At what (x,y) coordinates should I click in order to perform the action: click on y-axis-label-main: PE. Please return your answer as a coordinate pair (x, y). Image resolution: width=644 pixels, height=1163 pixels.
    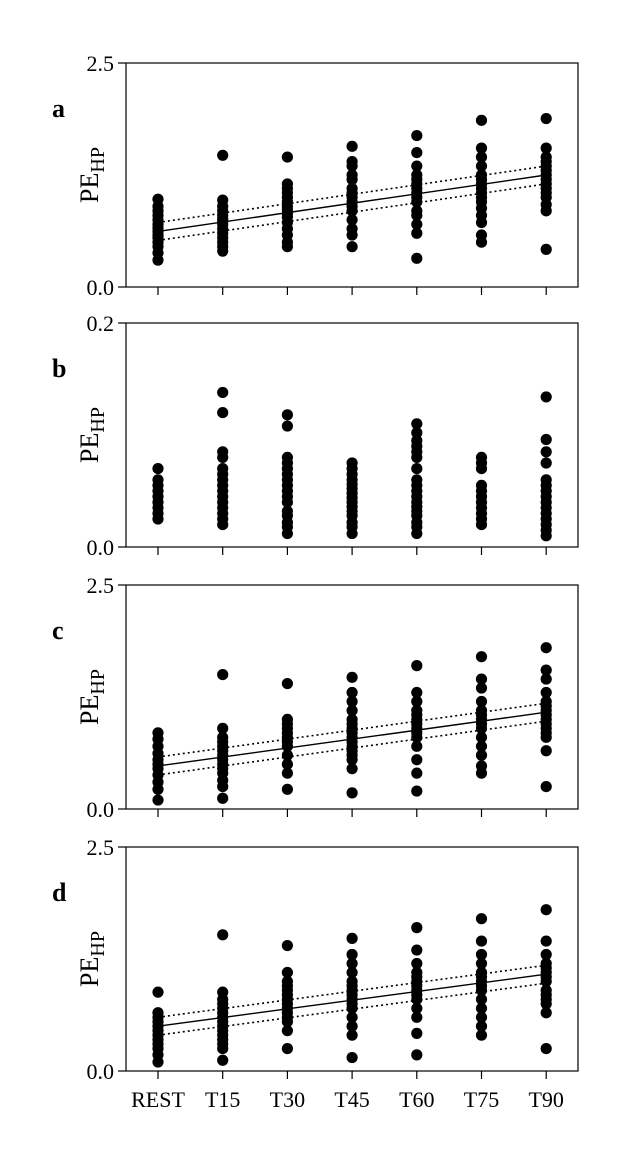
    Looking at the image, I should click on (89, 972).